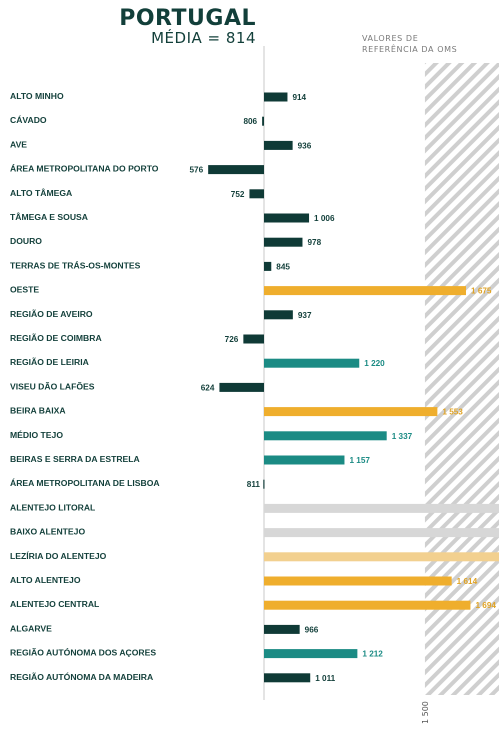 The height and width of the screenshot is (736, 499). Describe the element at coordinates (485, 605) in the screenshot. I see `value-label: 1 694` at that location.